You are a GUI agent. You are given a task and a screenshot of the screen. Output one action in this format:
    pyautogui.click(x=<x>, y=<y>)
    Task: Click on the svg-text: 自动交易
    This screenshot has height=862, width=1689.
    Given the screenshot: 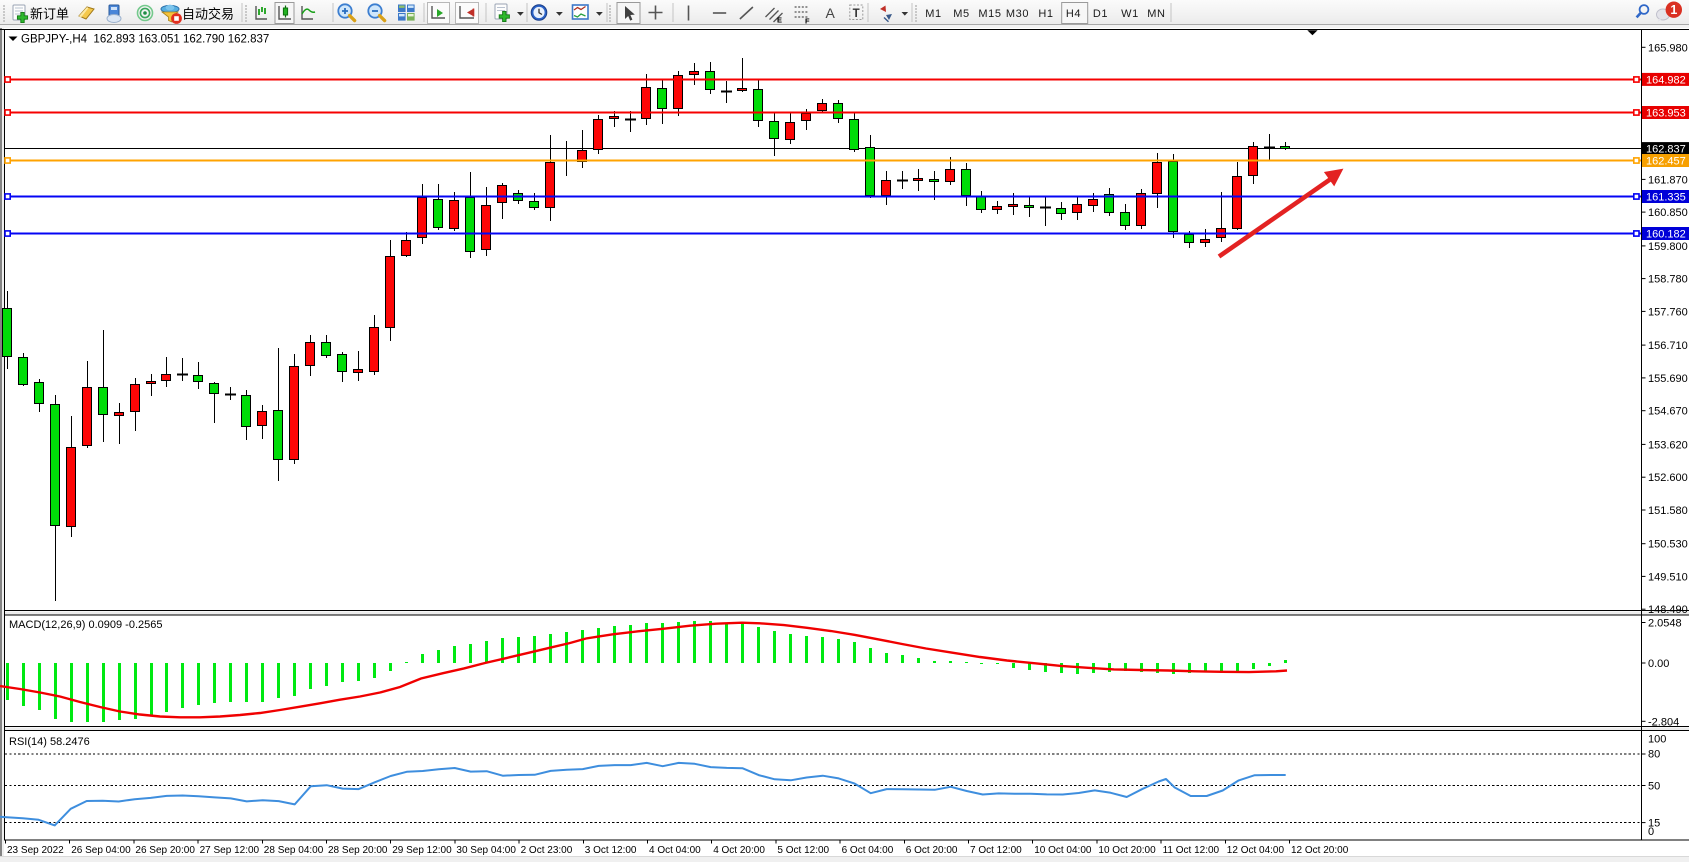 What is the action you would take?
    pyautogui.click(x=208, y=14)
    